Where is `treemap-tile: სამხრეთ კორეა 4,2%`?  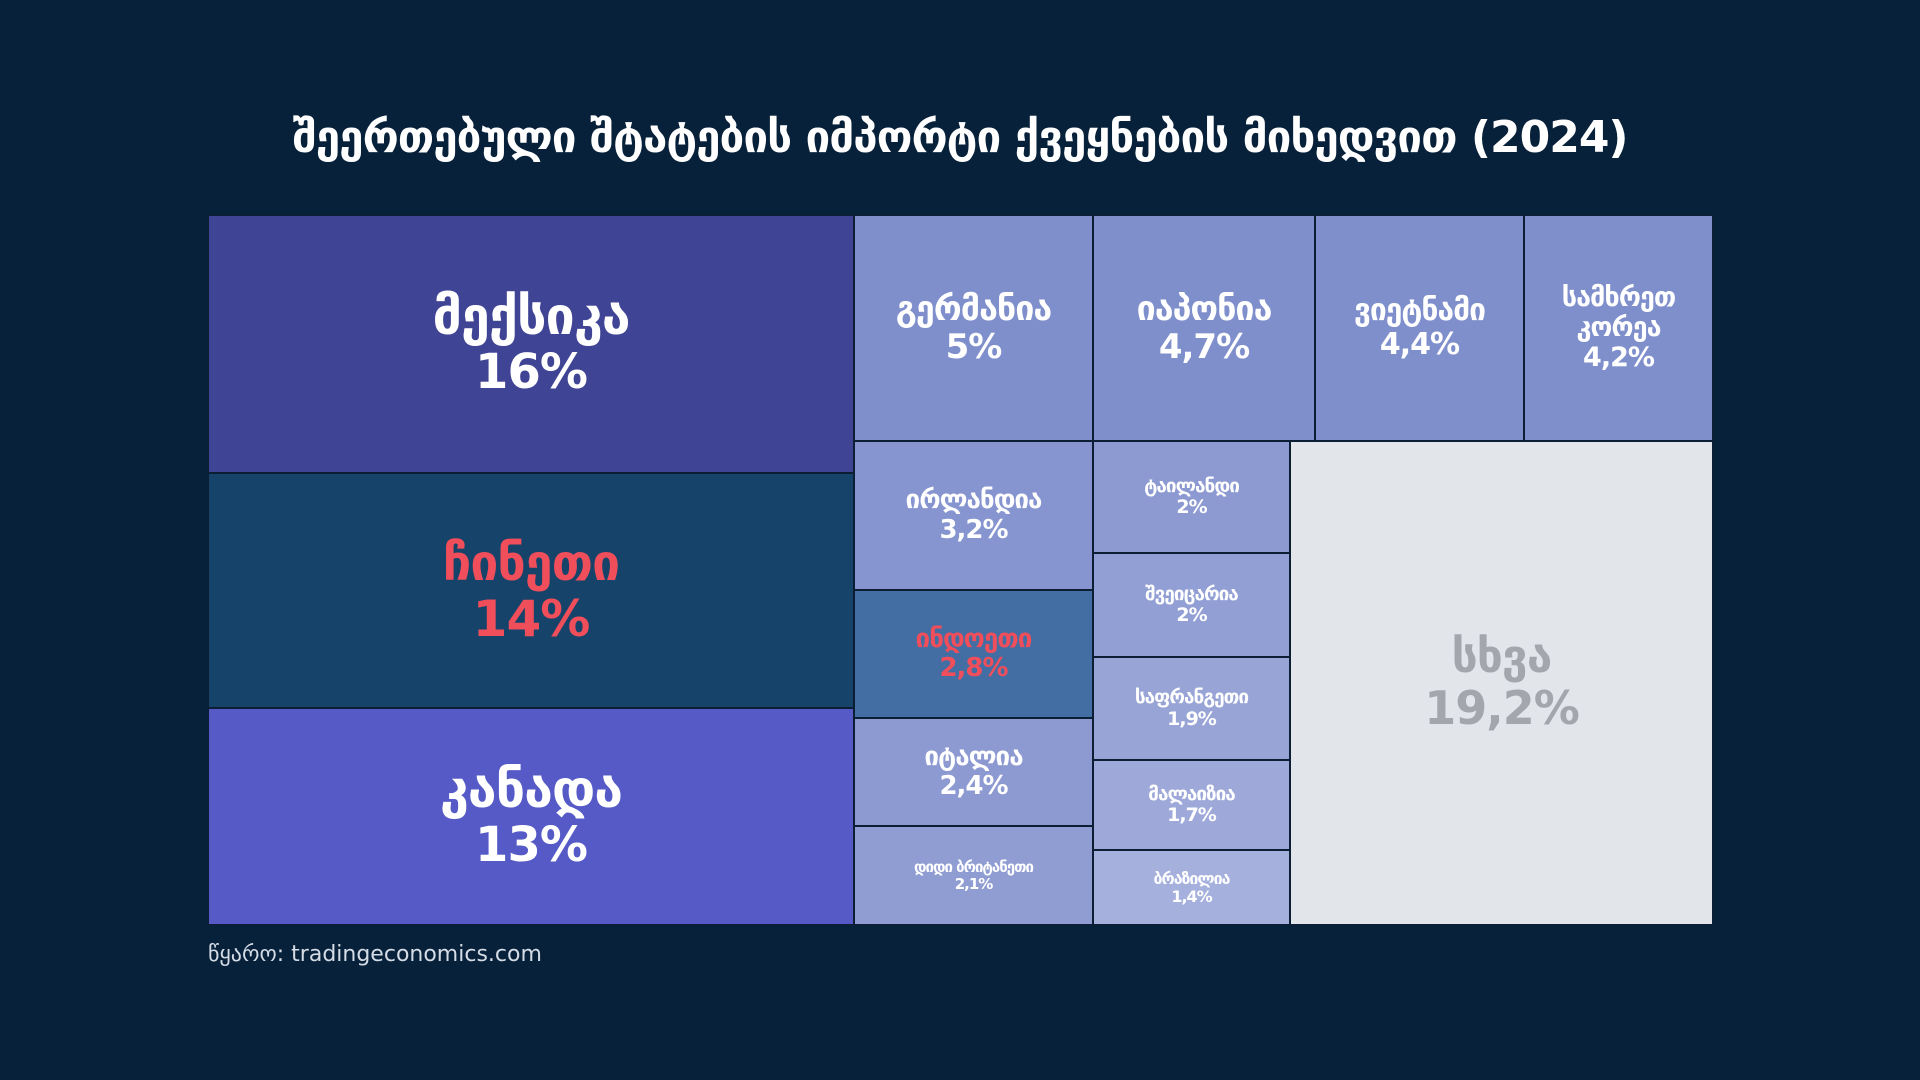
treemap-tile: სამხრეთ კორეა 4,2% is located at coordinates (1618, 328).